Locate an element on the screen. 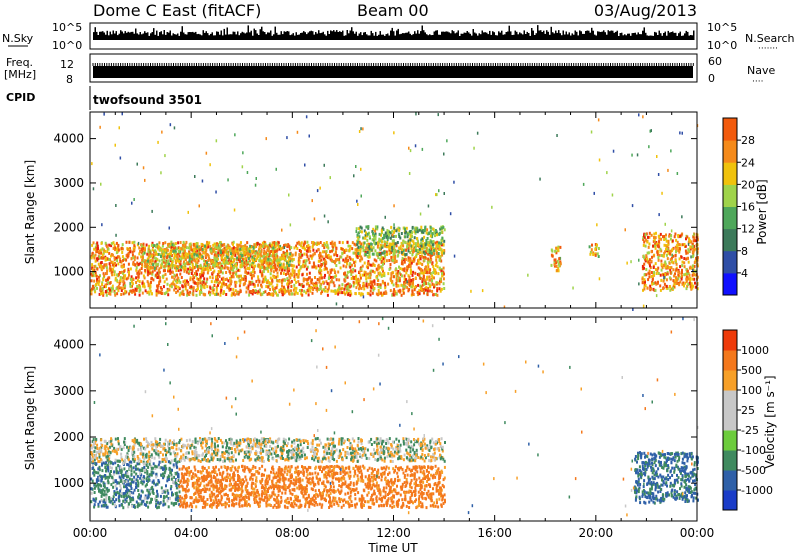 The image size is (800, 558). nave-label: Nave is located at coordinates (761, 70).